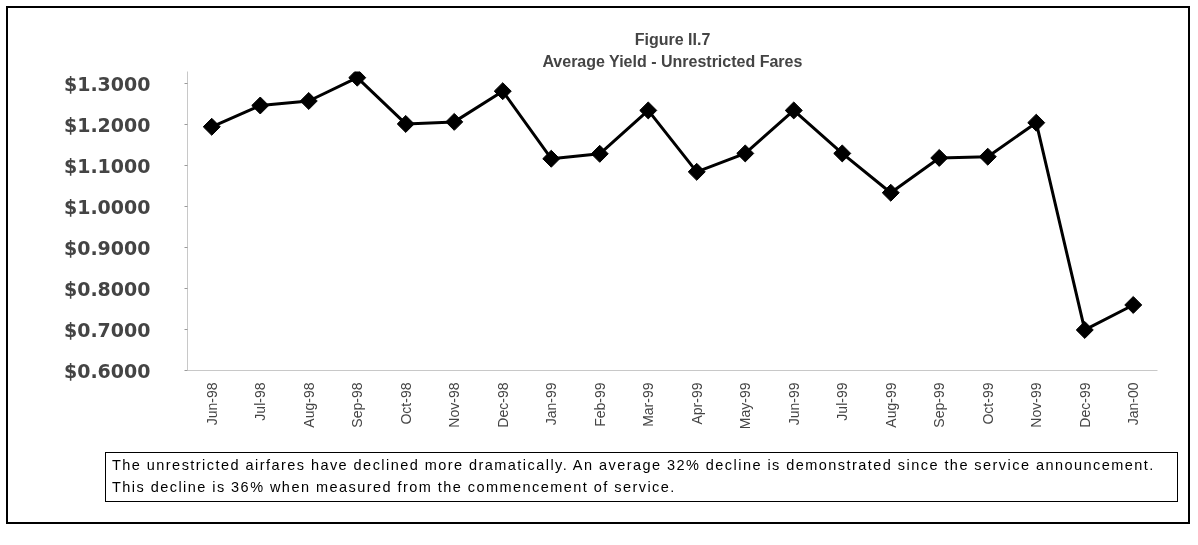 The image size is (1198, 545). Describe the element at coordinates (599, 404) in the screenshot. I see `x-tick-label: Feb-99` at that location.